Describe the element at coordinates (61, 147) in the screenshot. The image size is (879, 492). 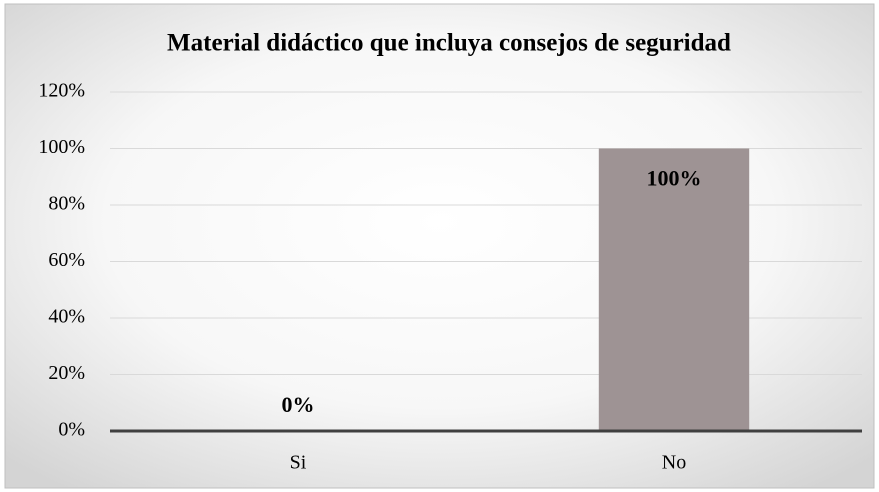
I see `y-tick-label: 100%` at that location.